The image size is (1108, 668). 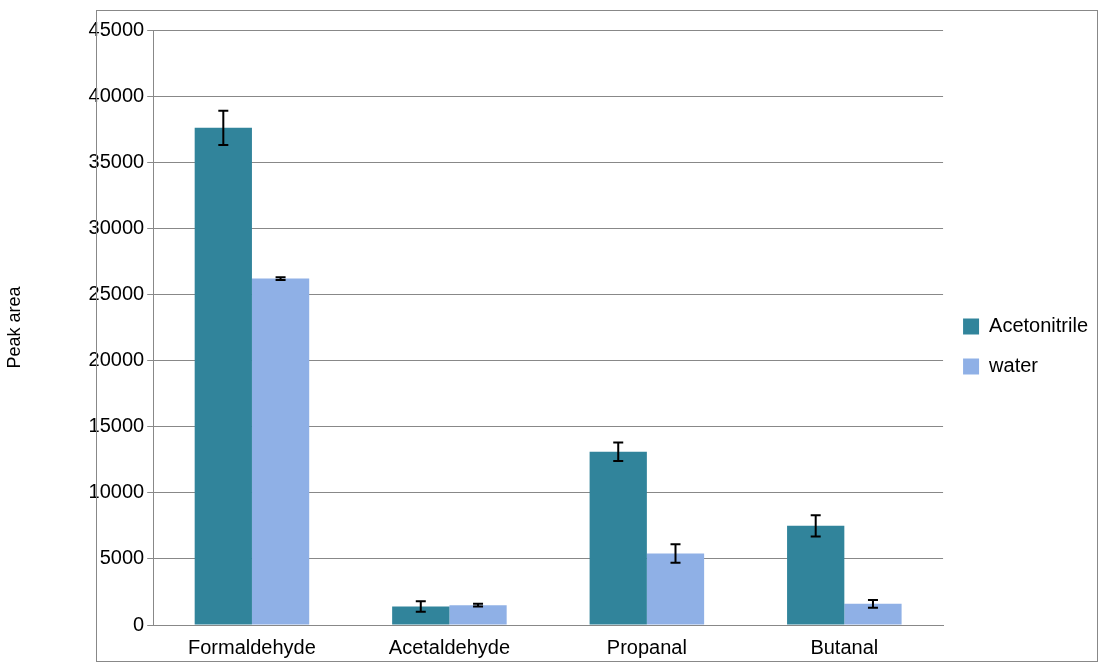 What do you see at coordinates (252, 646) in the screenshot?
I see `x-tick-label: Formaldehyde` at bounding box center [252, 646].